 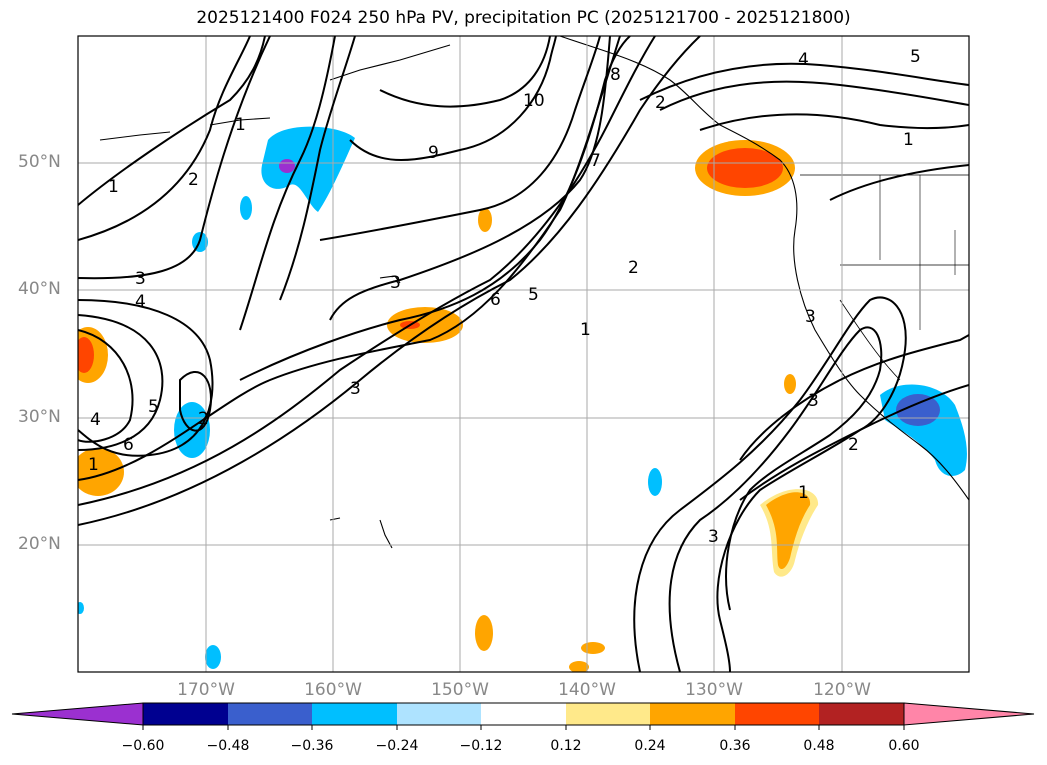 I want to click on contour-2-nw, so click(x=164, y=138).